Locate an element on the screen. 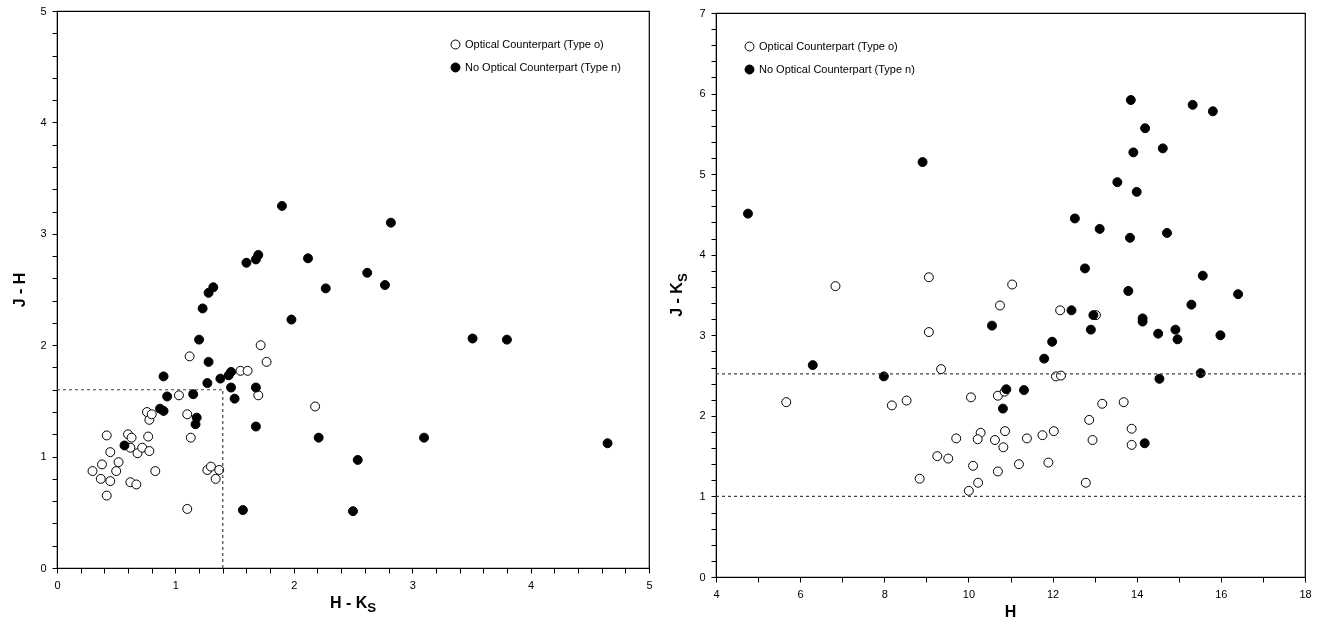 This screenshot has height=637, width=1325. x-tick-label: 8 is located at coordinates (884, 593).